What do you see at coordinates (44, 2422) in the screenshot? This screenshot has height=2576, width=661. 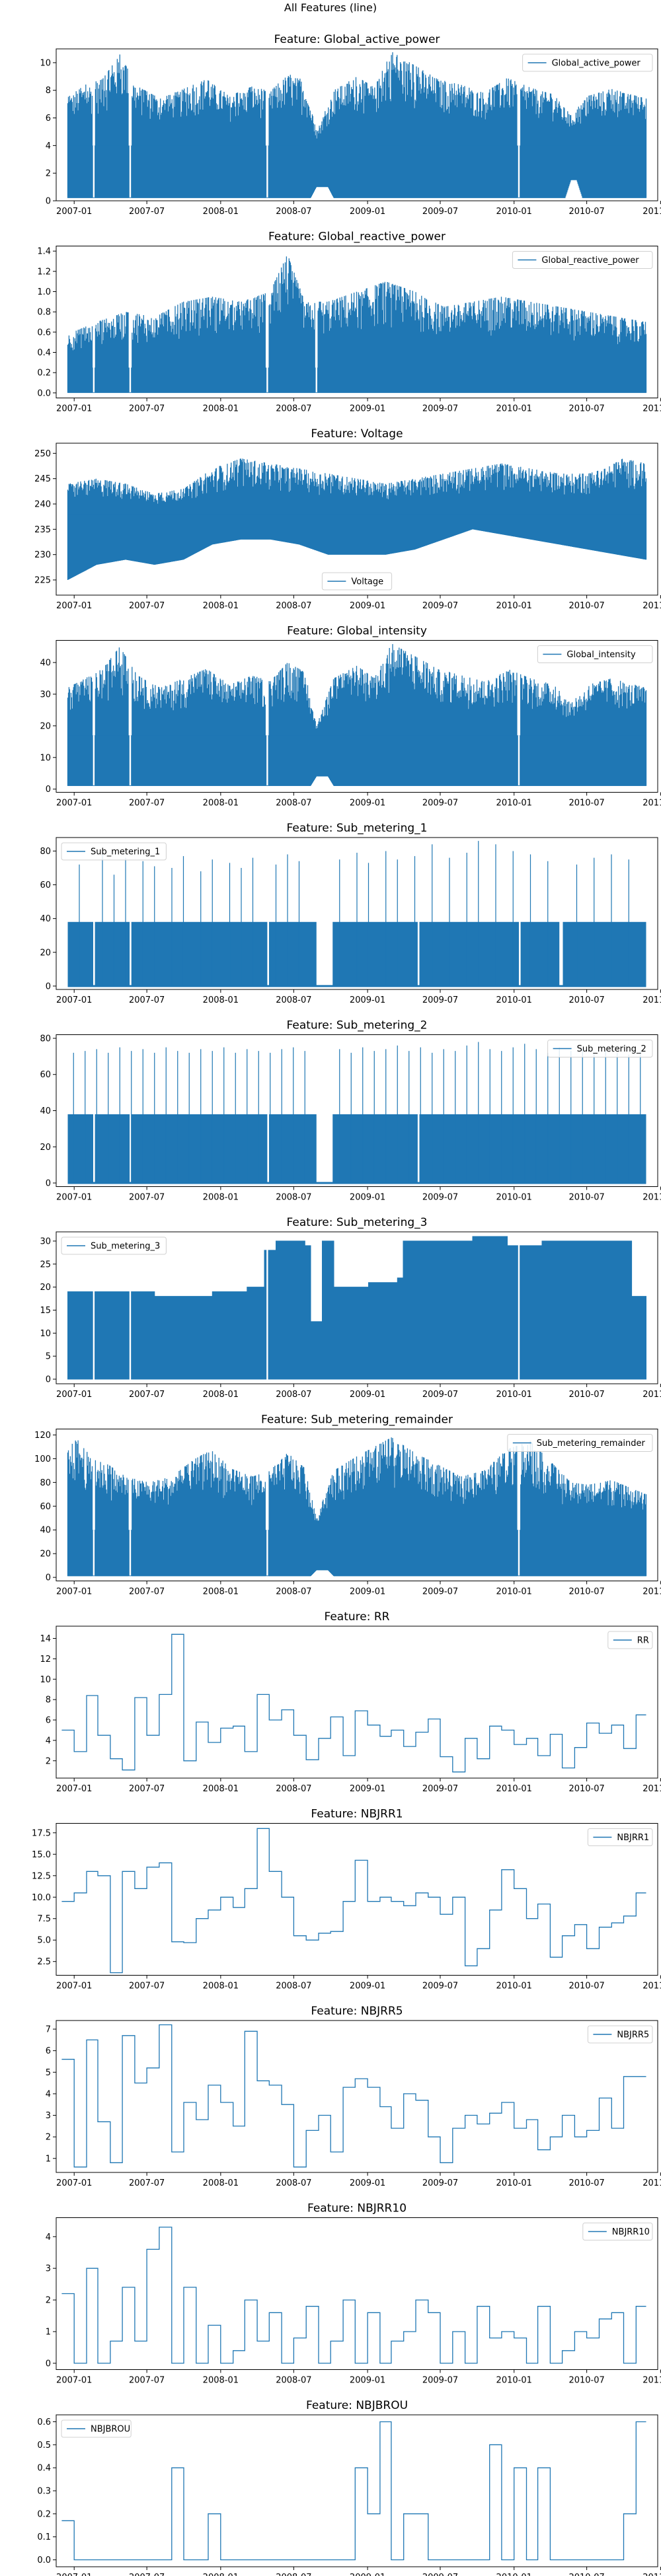 I see `y-tick-label: 0.6` at bounding box center [44, 2422].